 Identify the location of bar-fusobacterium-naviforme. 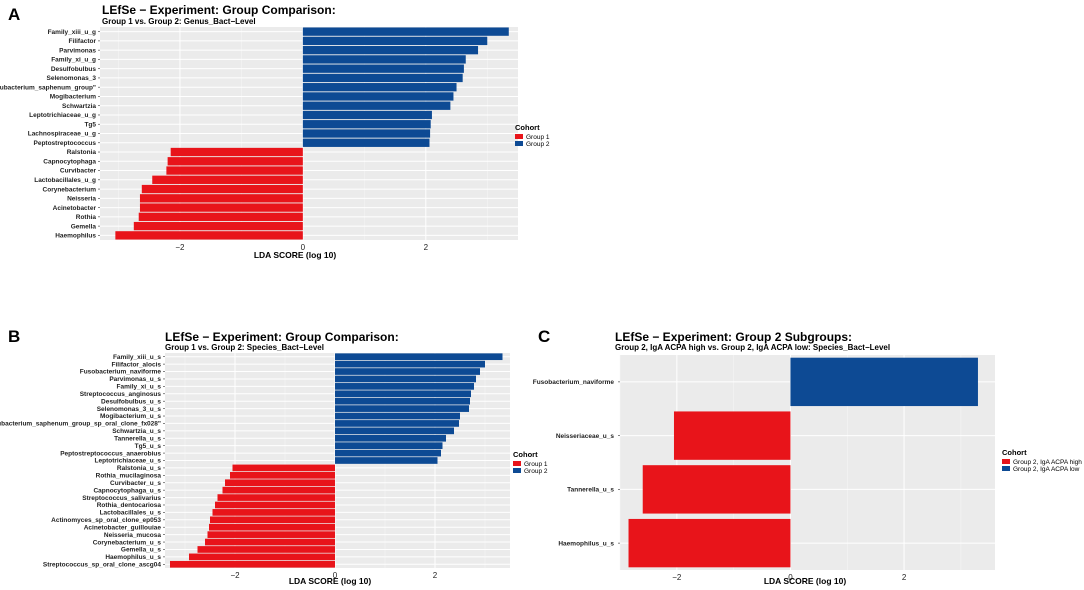
(884, 382).